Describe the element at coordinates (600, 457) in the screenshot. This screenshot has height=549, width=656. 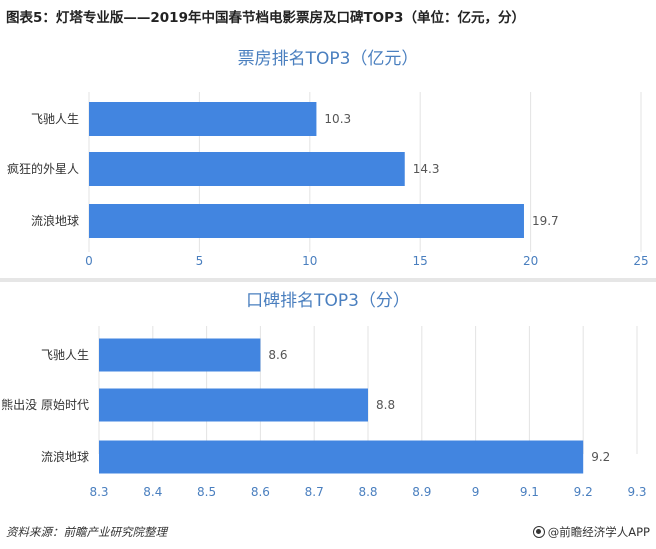
I see `value-label: 9.2` at that location.